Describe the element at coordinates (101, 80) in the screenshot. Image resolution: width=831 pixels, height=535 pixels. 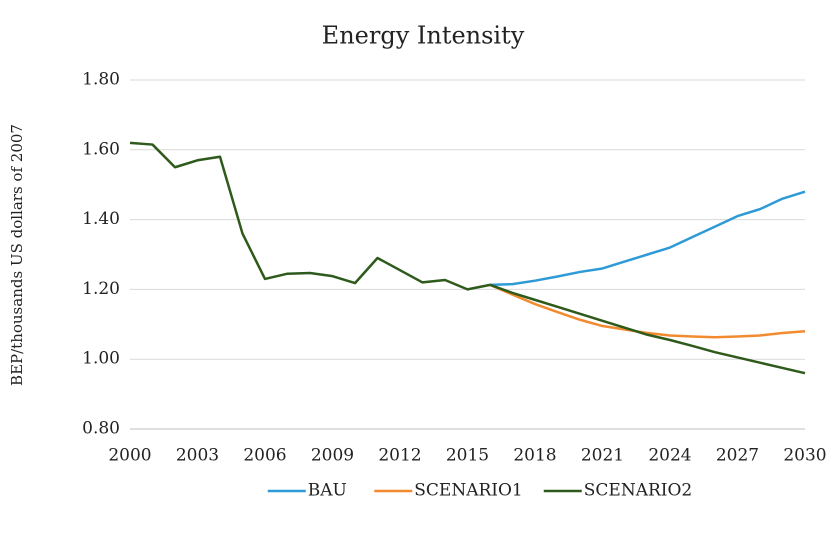
I see `y-tick-label: 1.80` at that location.